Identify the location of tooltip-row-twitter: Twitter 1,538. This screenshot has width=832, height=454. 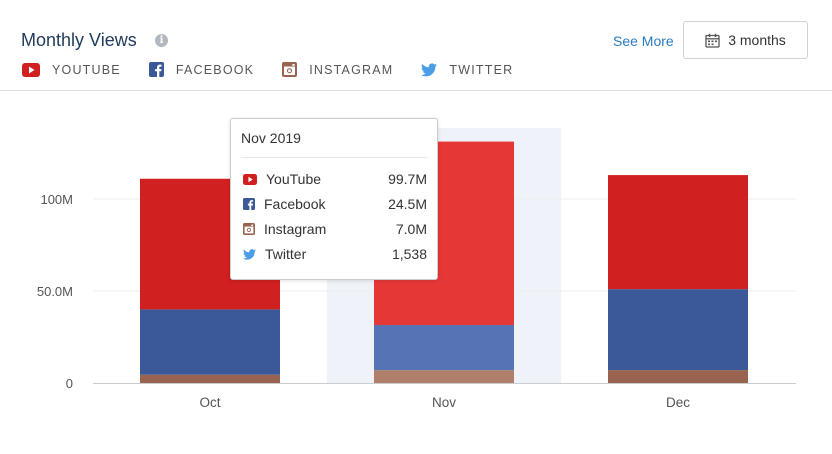
(335, 254).